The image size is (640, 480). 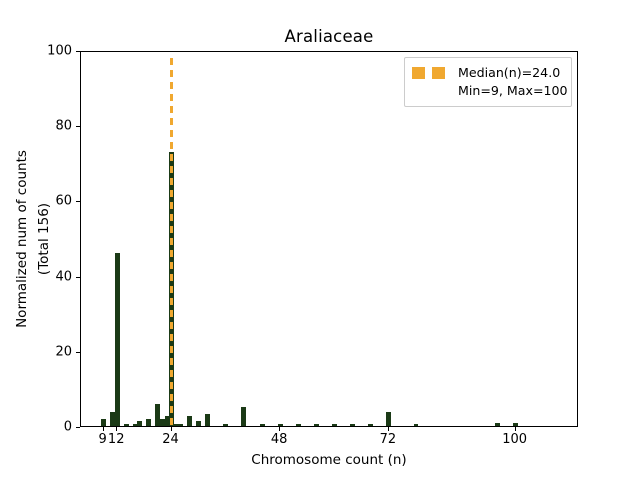 I want to click on x-tick-label: 100, so click(x=515, y=439).